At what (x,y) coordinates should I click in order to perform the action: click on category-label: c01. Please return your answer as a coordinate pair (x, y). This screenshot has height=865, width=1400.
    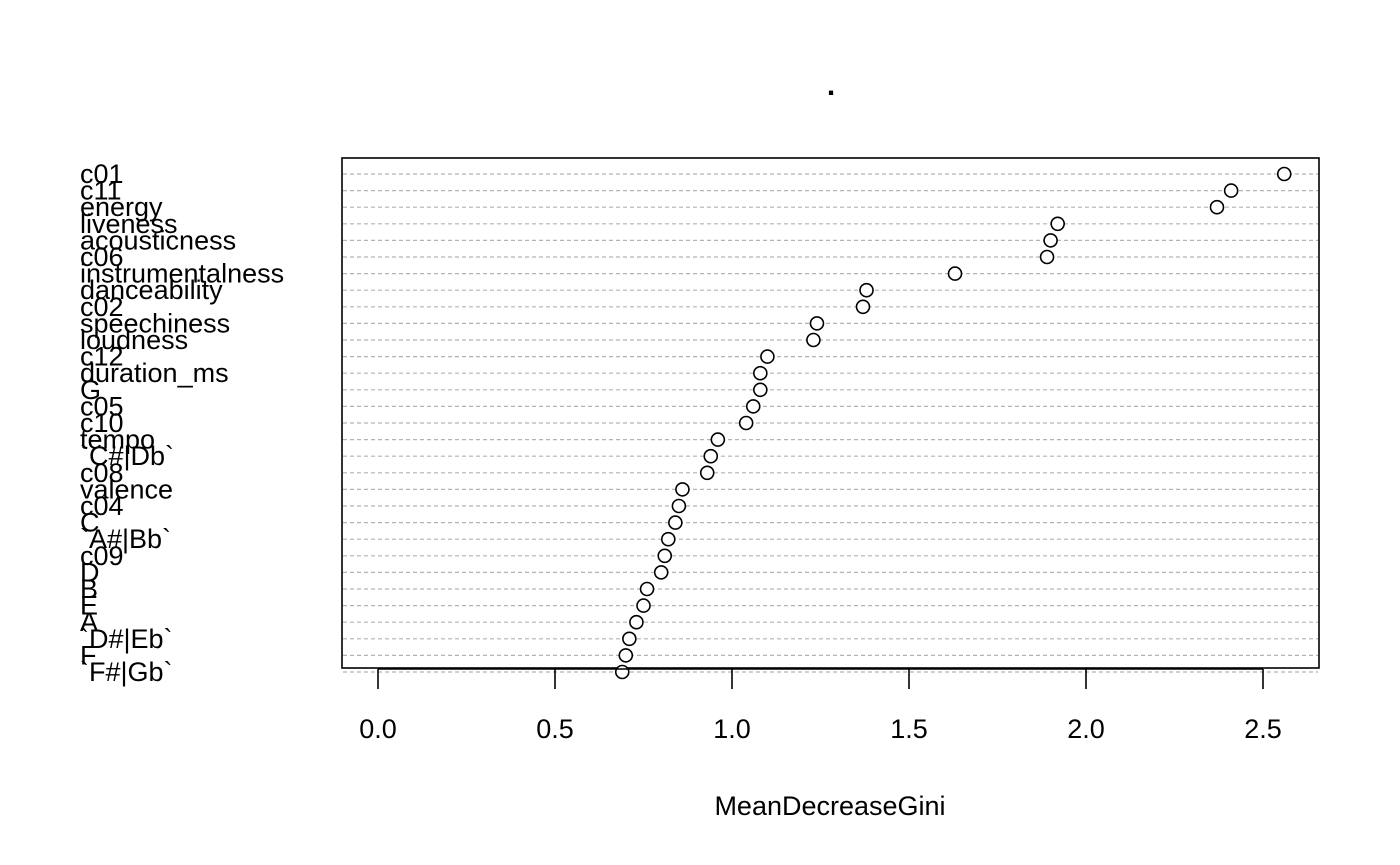
    Looking at the image, I should click on (102, 174).